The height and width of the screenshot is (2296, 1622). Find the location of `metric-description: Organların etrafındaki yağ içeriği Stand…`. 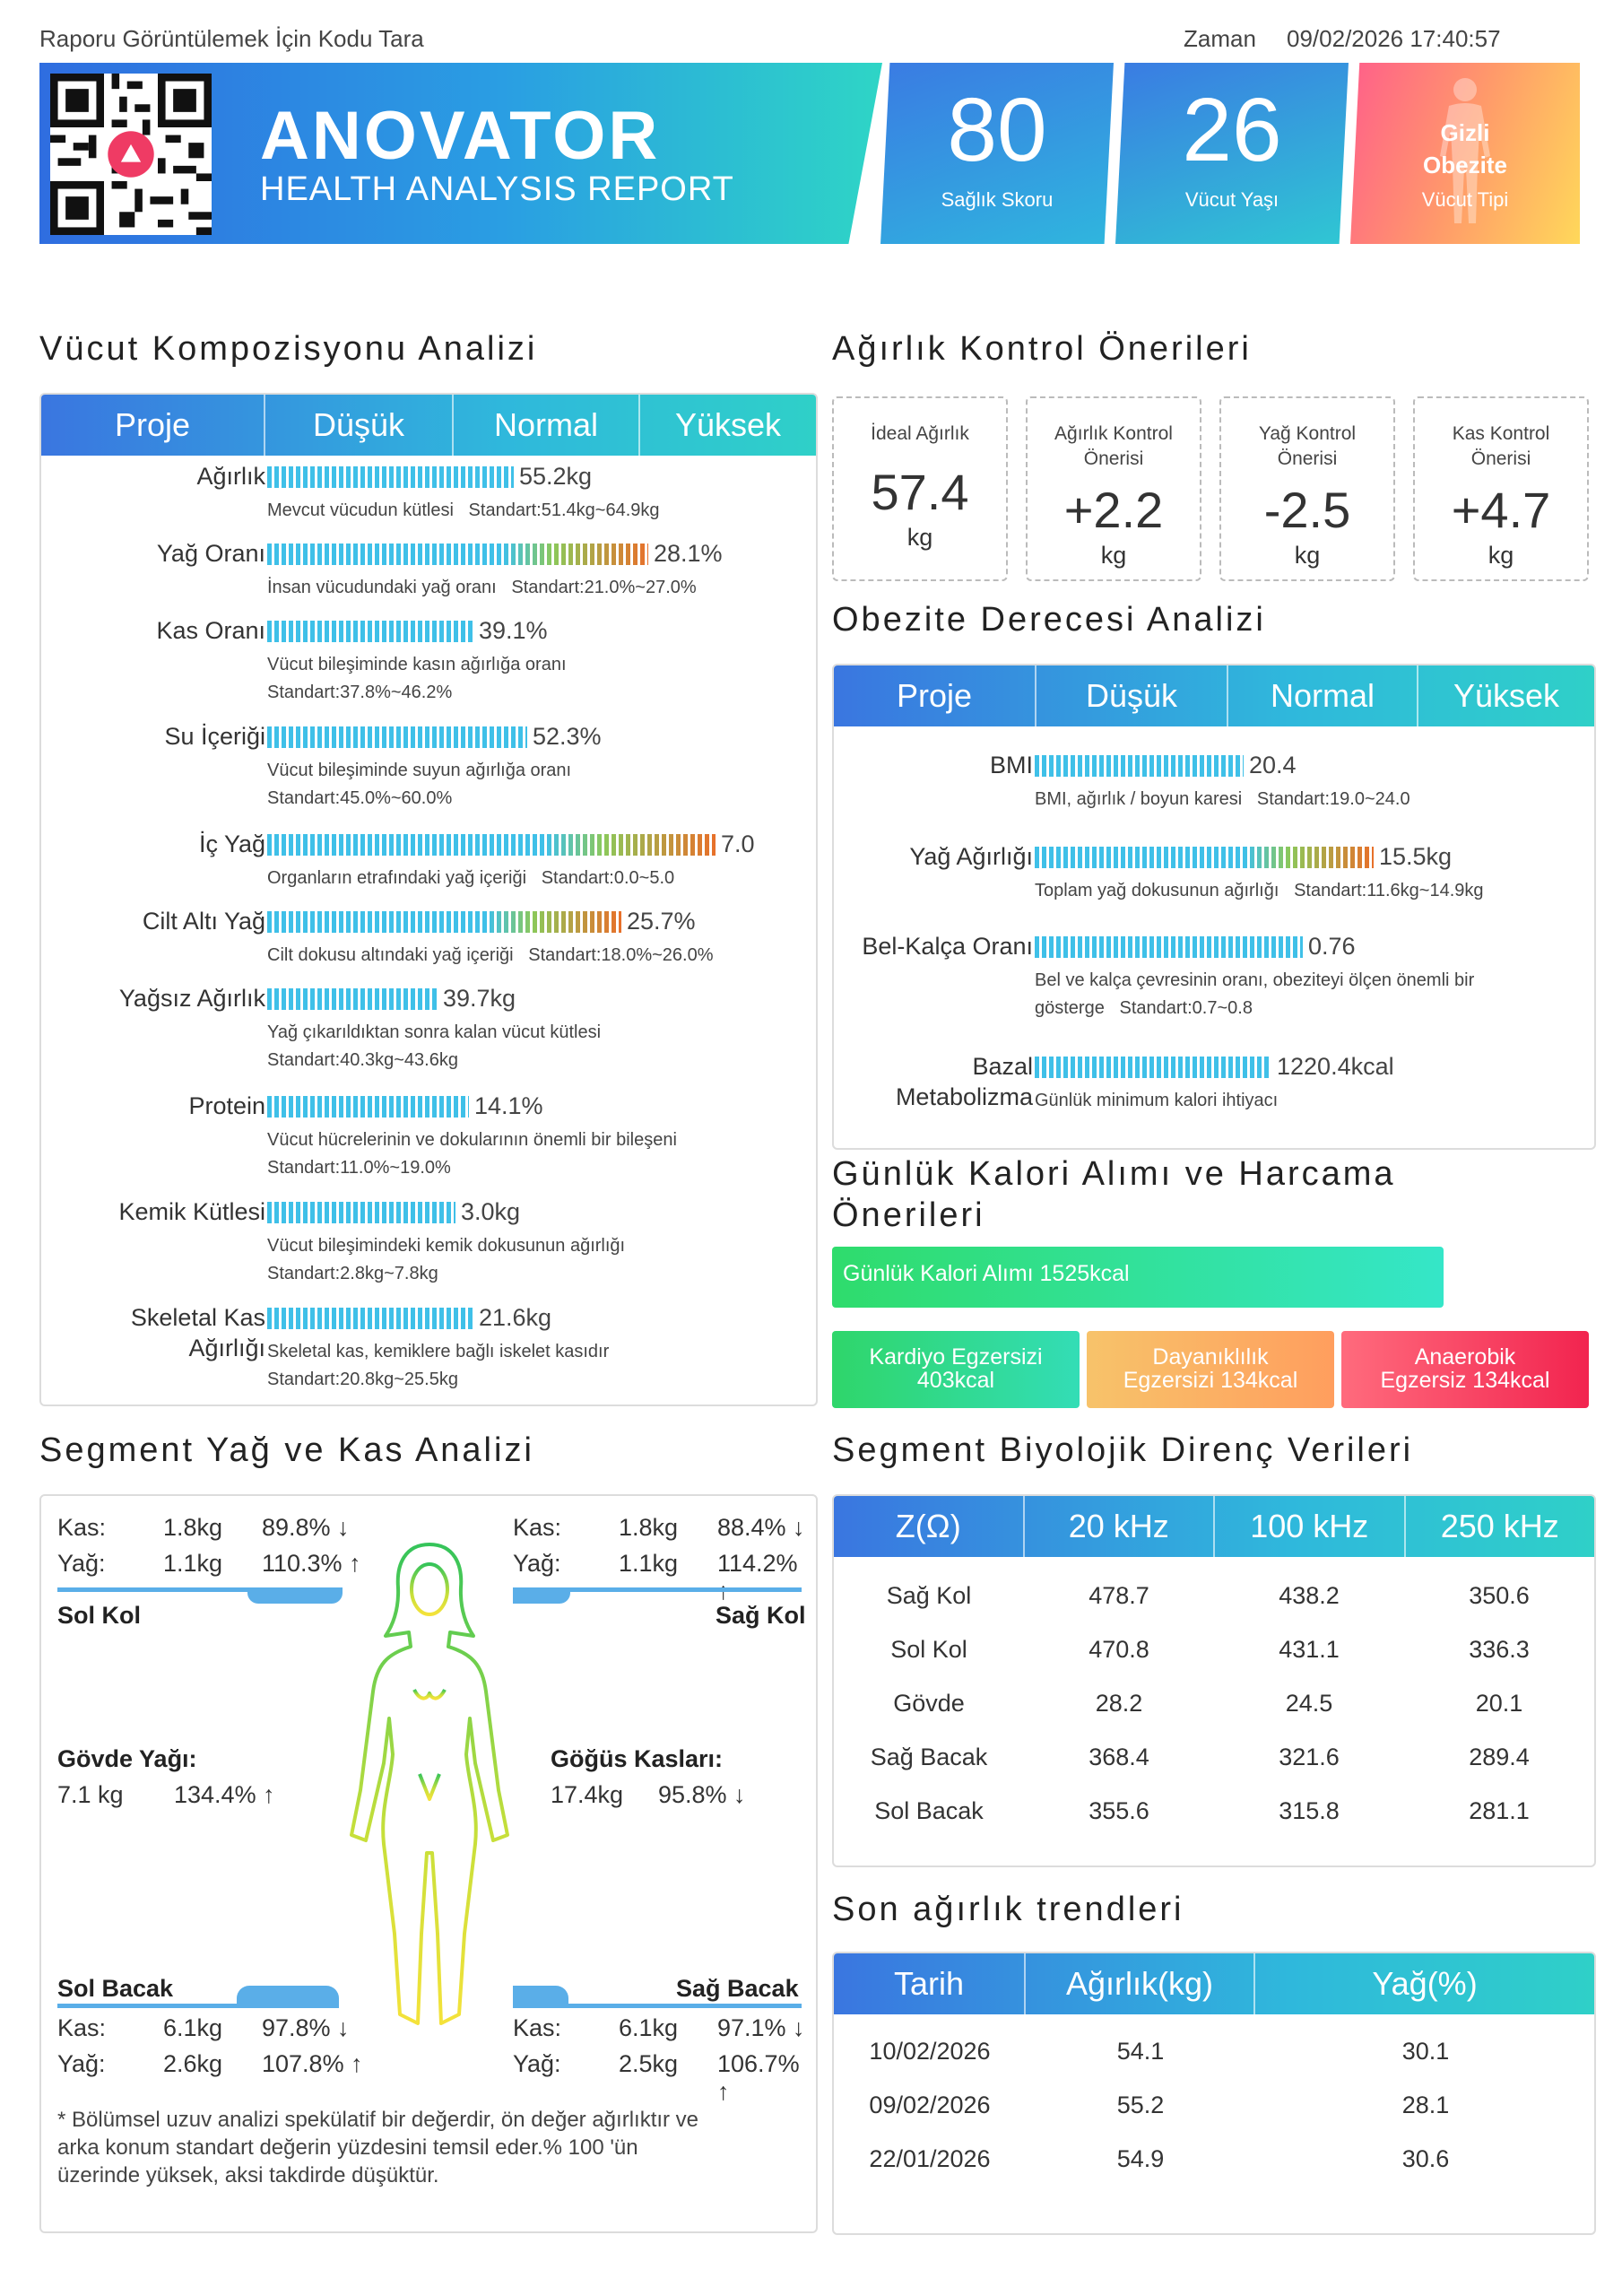

metric-description: Organların etrafındaki yağ içeriği Stand… is located at coordinates (471, 878).